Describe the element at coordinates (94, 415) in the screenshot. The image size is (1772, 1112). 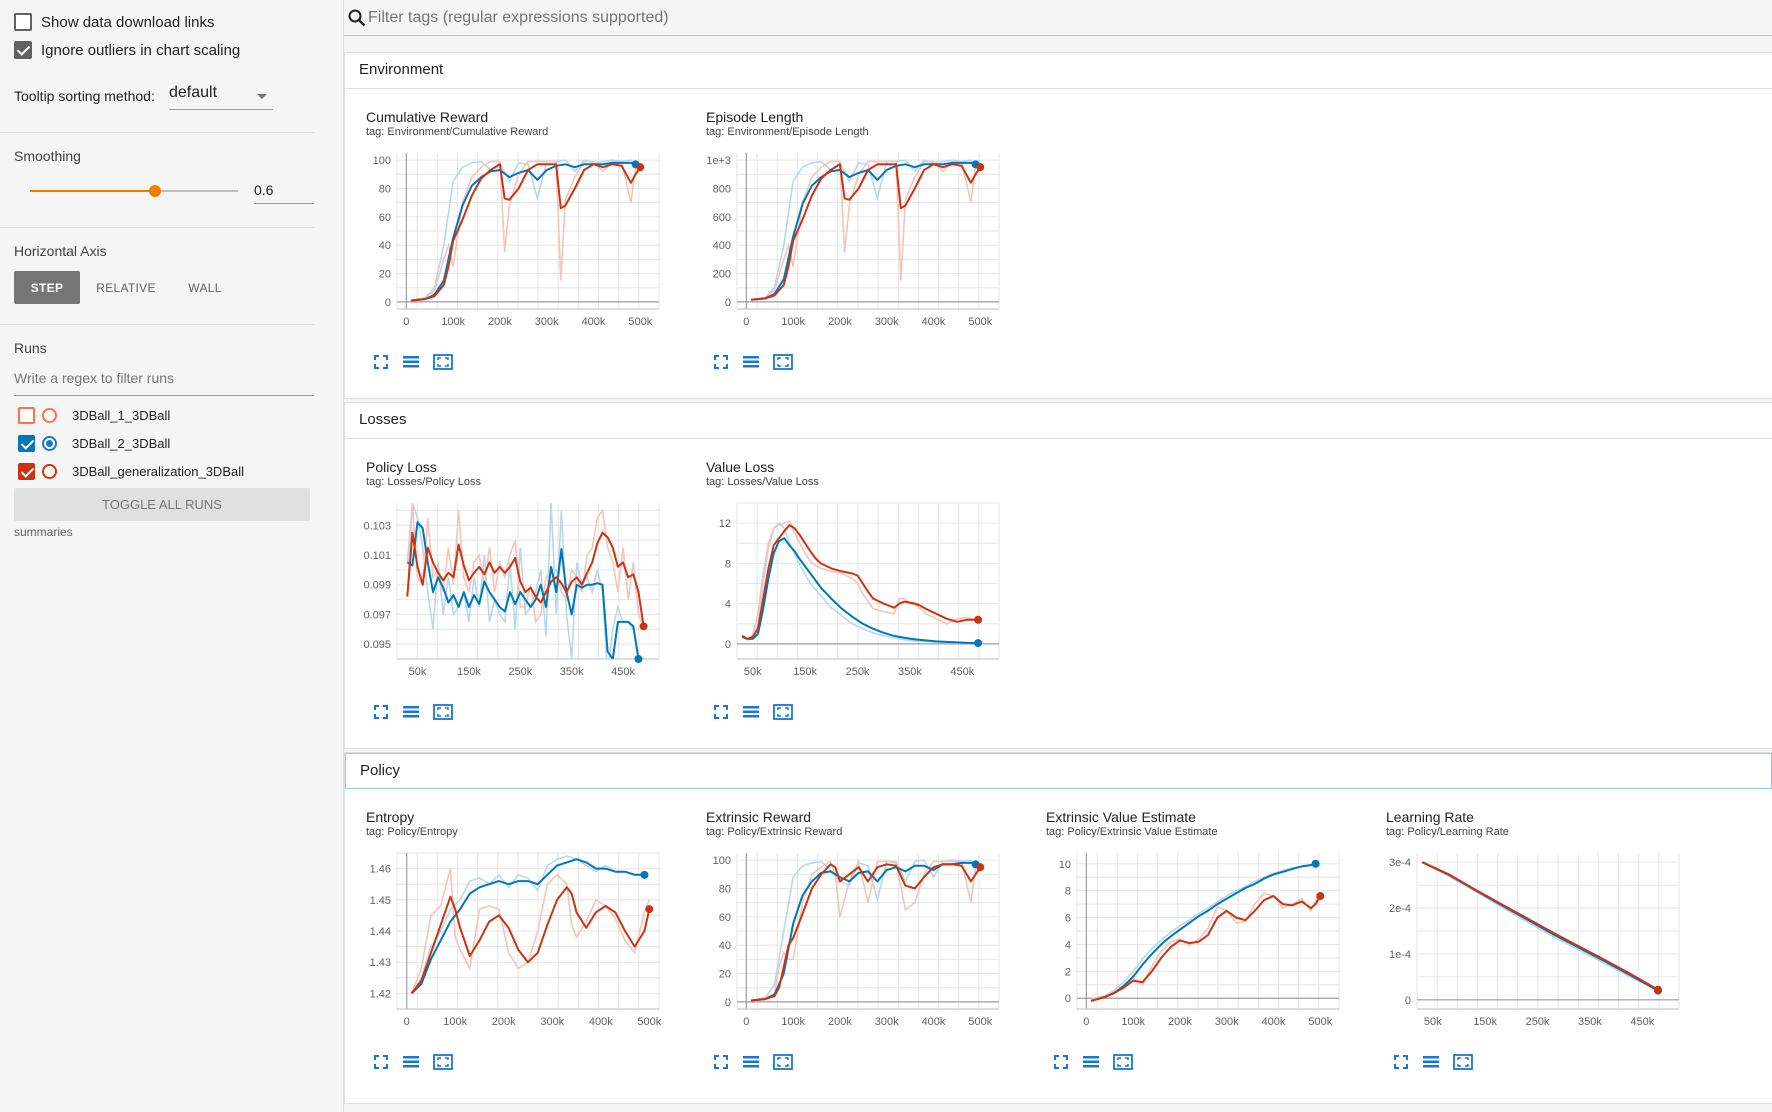
I see `run-row: 3DBall_1_3DBall` at that location.